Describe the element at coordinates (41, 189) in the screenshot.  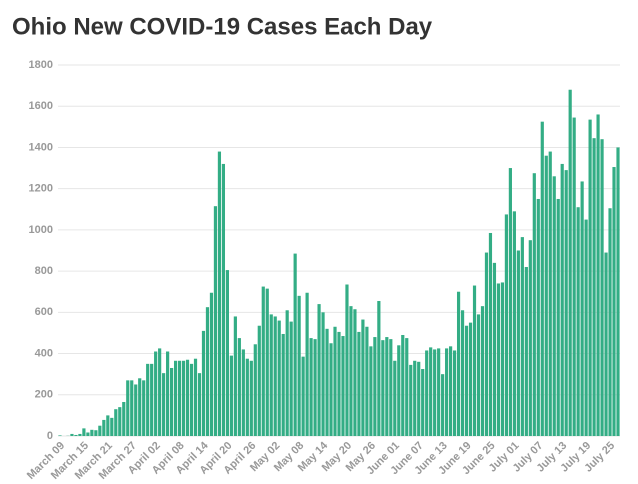
I see `y-tick-label: 1200` at that location.